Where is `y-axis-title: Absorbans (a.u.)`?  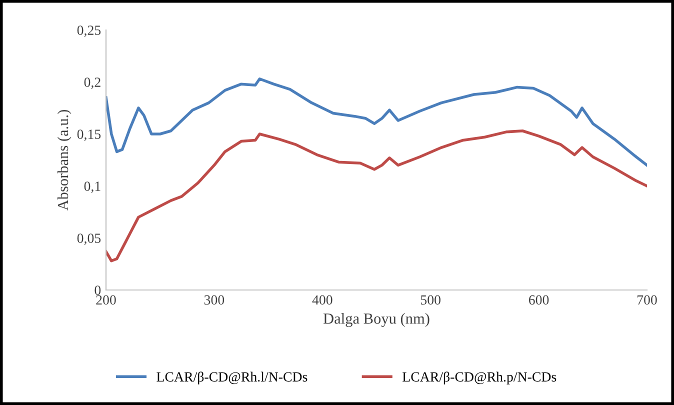 y-axis-title: Absorbans (a.u.) is located at coordinates (64, 160).